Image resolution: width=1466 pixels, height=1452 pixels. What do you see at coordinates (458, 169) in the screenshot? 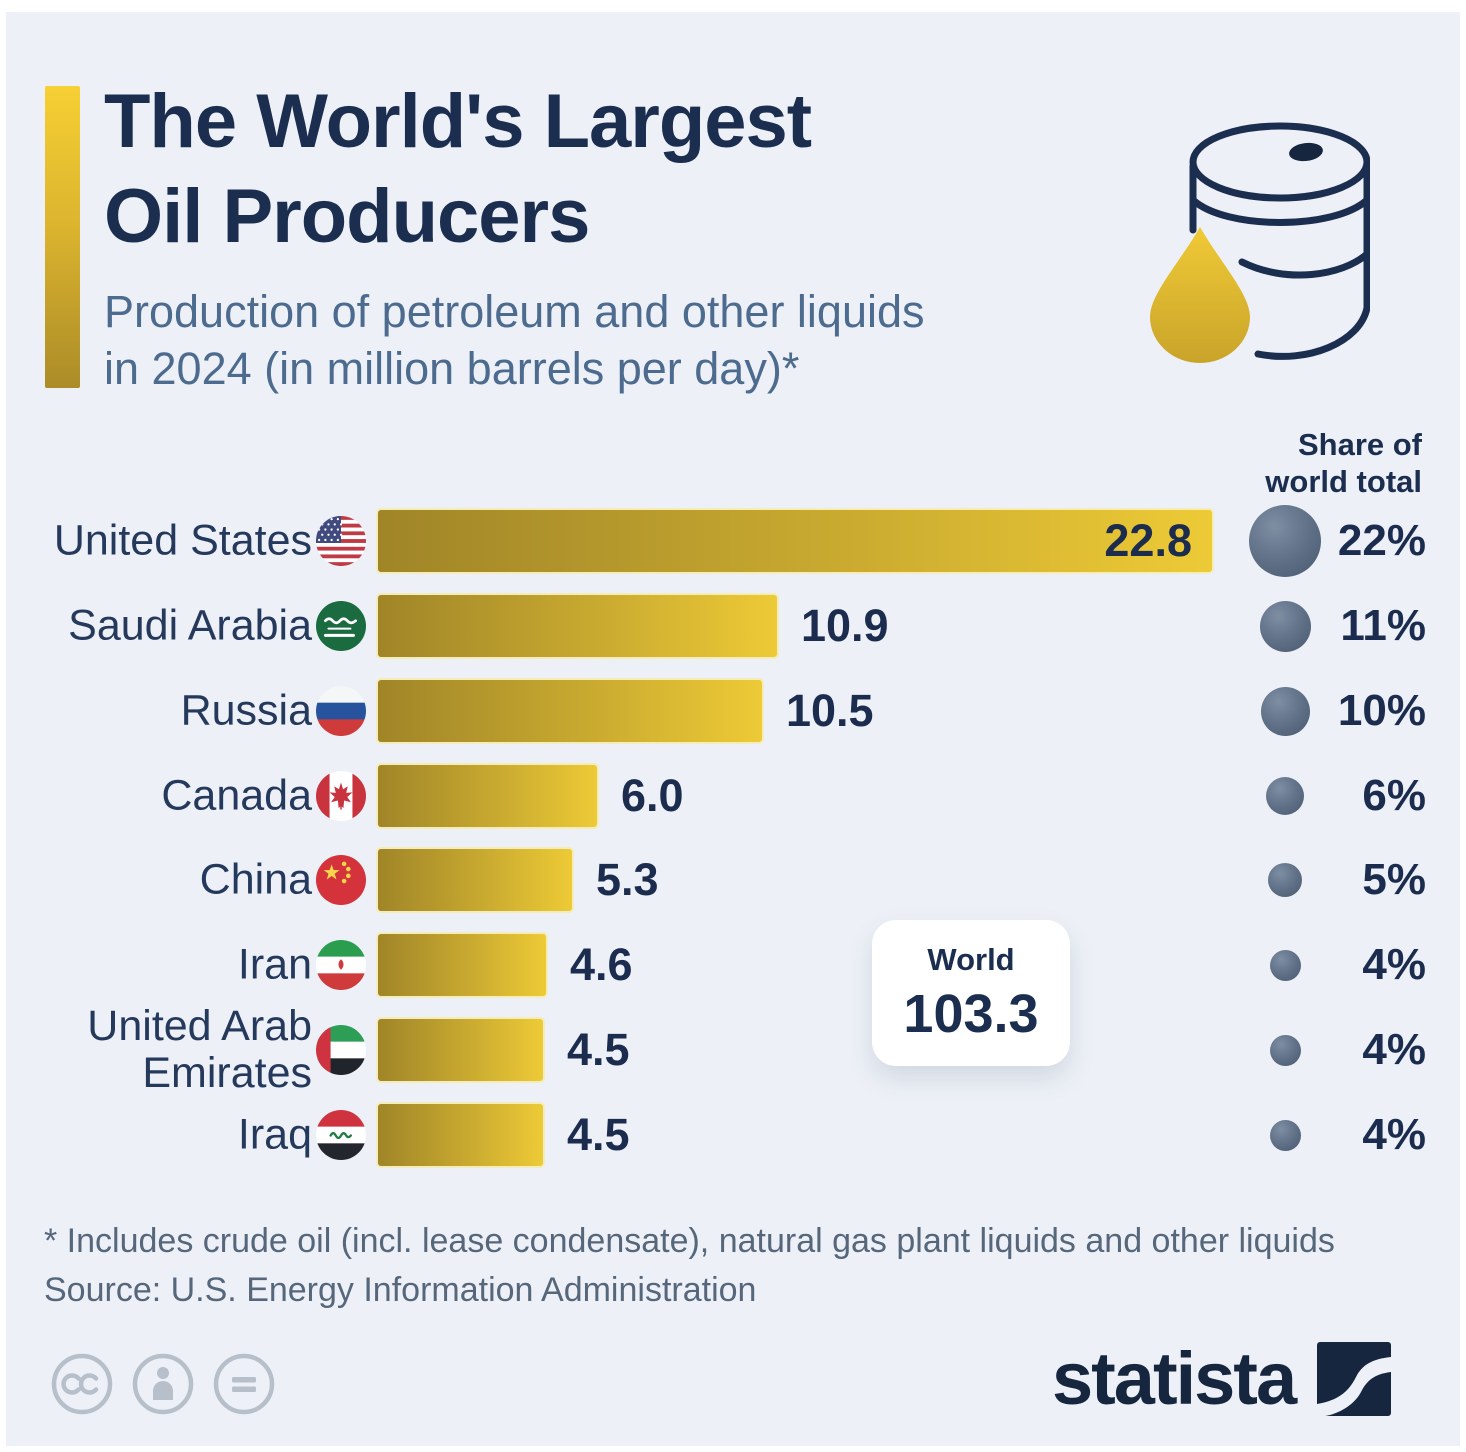
I see `page-title: The World's Largest Oil Producers` at bounding box center [458, 169].